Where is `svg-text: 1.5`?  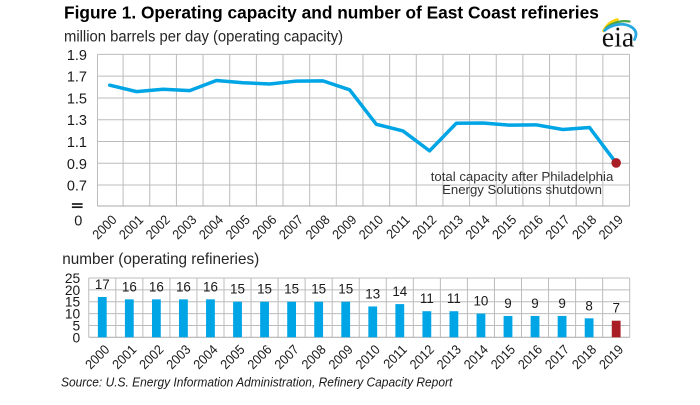 svg-text: 1.5 is located at coordinates (77, 99).